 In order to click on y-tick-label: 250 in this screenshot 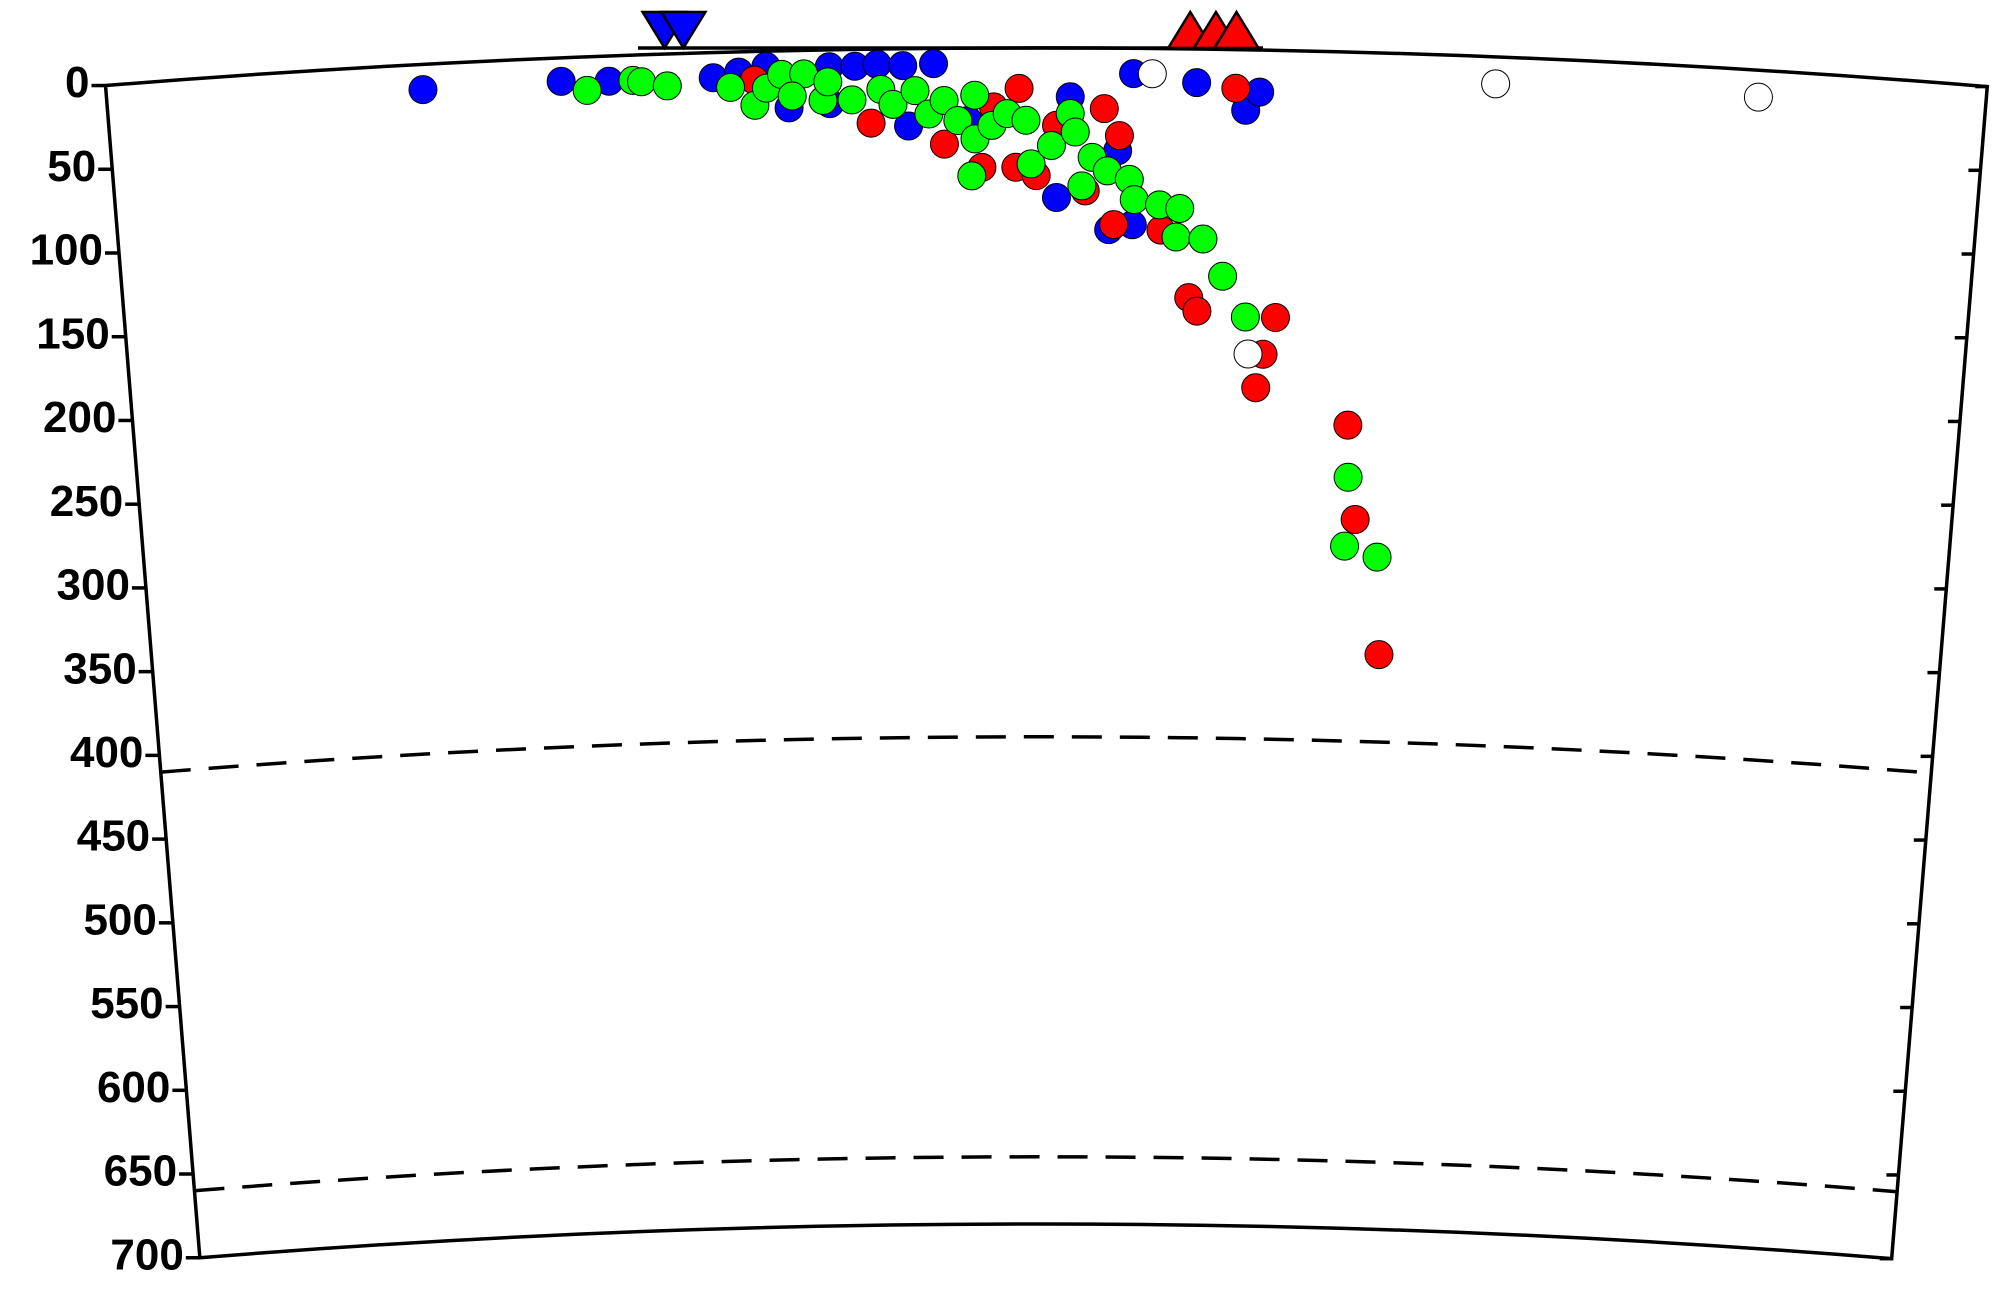, I will do `click(86, 501)`.